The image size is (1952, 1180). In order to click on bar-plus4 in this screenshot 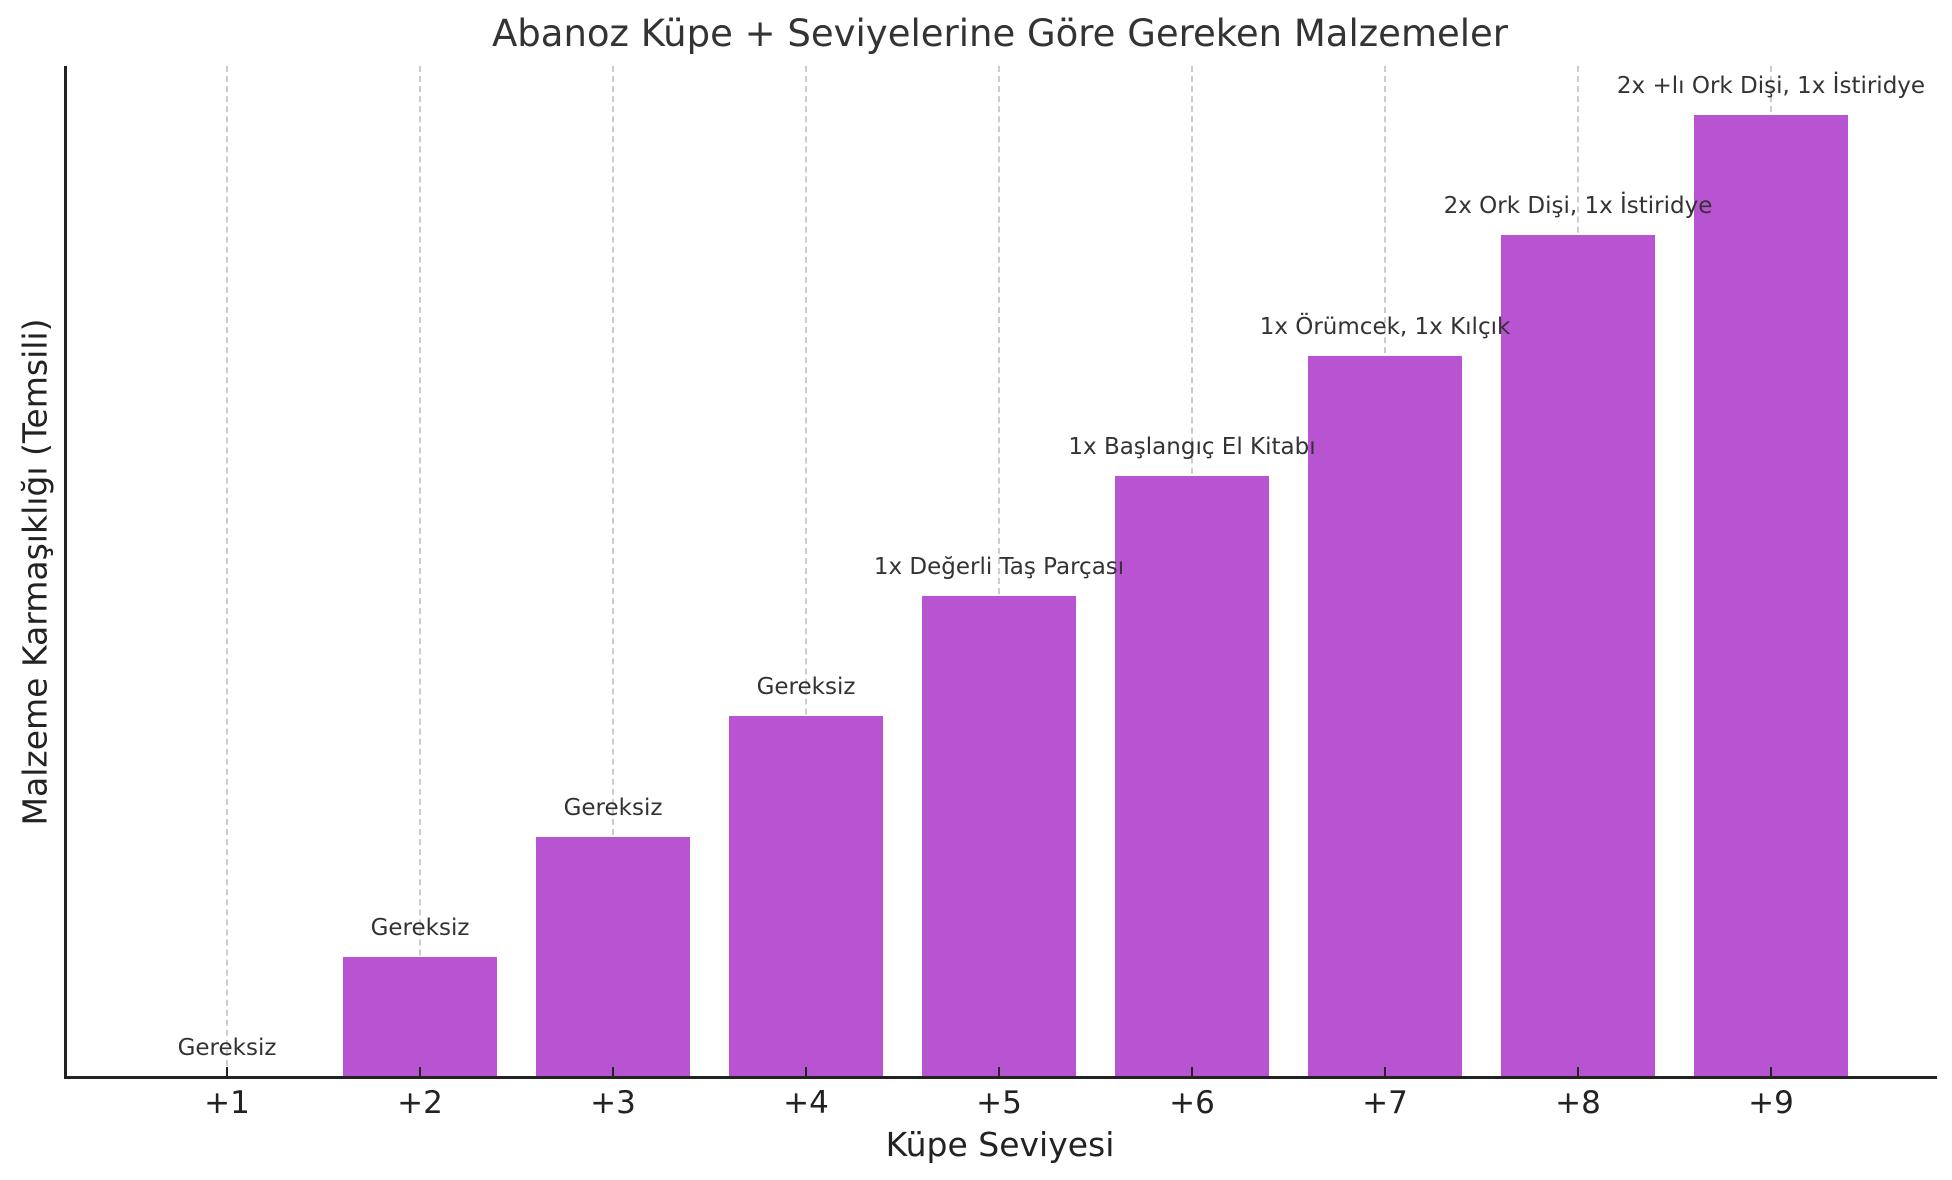, I will do `click(806, 896)`.